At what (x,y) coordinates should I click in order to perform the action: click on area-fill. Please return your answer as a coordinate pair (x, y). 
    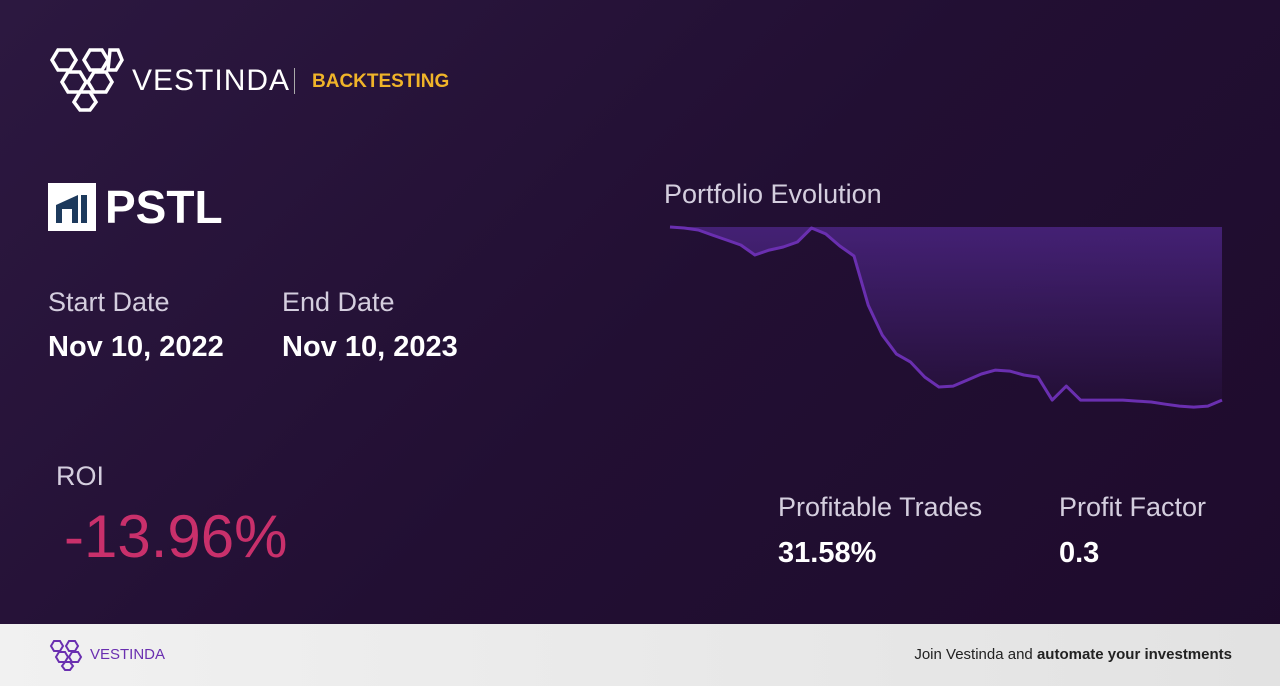
    Looking at the image, I should click on (946, 317).